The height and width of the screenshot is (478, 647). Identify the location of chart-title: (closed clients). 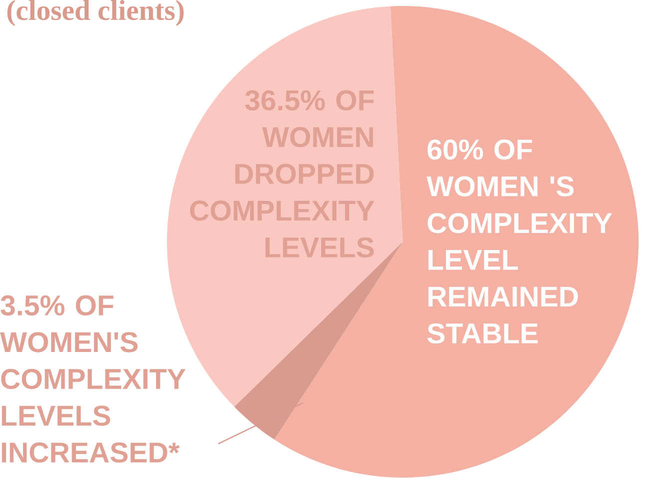
(95, 13).